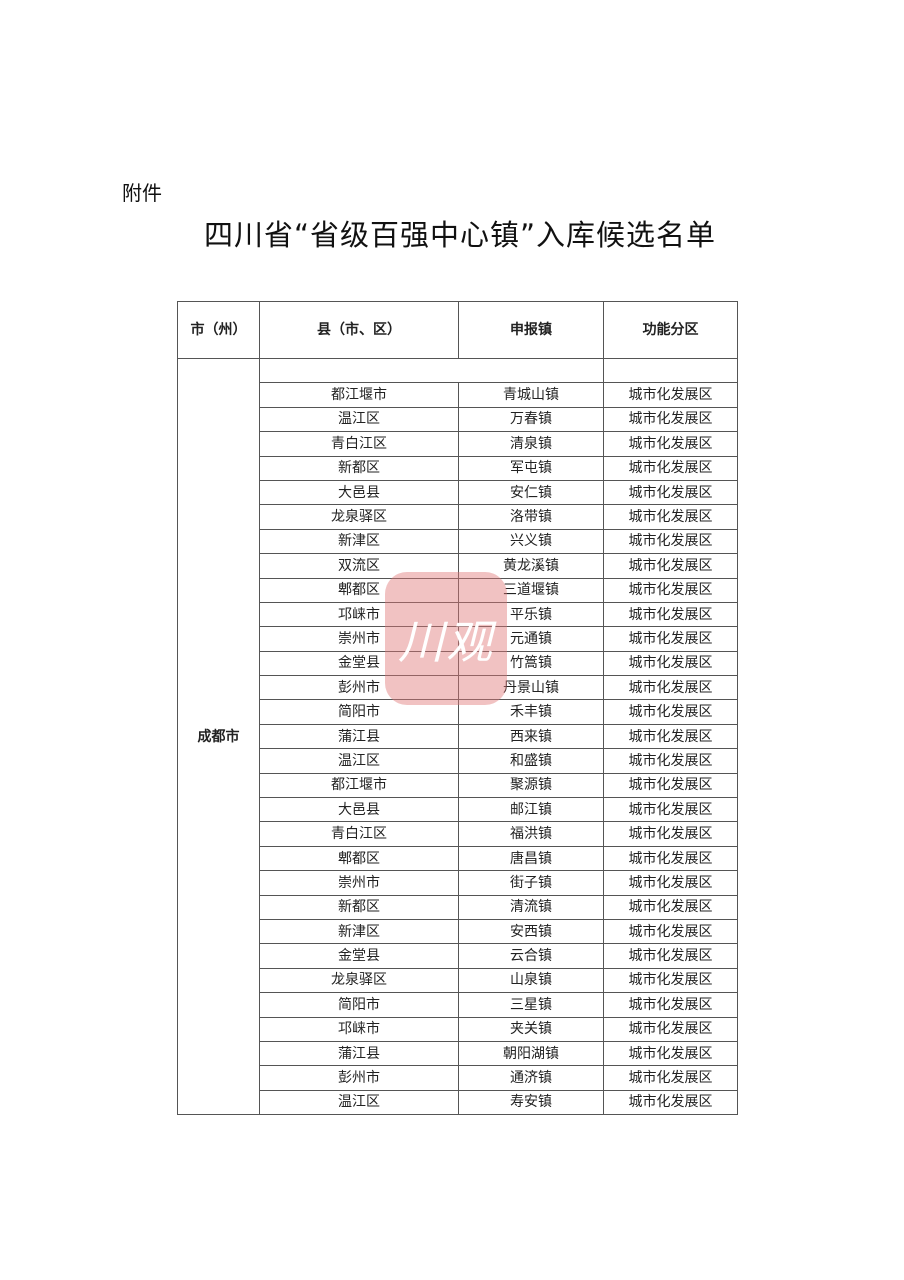 This screenshot has height=1280, width=904. What do you see at coordinates (531, 761) in the screenshot?
I see `town-cell: 和盛镇` at bounding box center [531, 761].